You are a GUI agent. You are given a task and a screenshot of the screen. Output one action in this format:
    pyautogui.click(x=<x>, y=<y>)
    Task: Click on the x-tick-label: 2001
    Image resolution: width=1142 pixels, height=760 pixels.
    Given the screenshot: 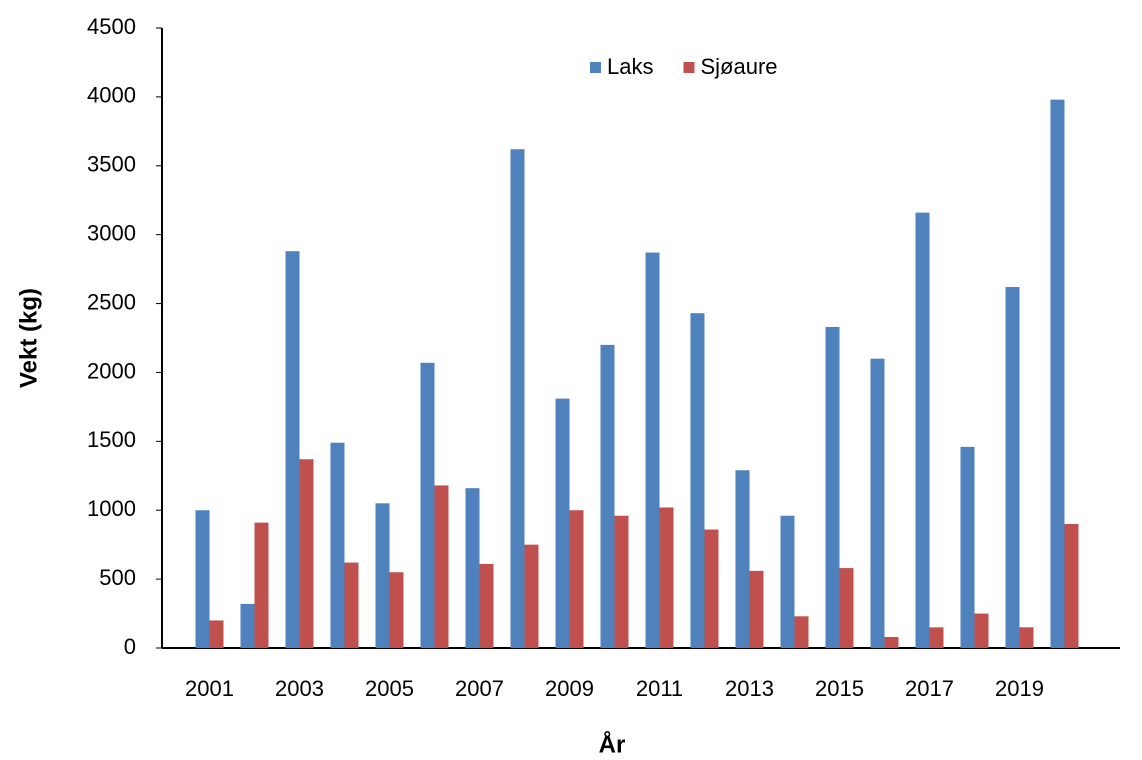 What is the action you would take?
    pyautogui.click(x=209, y=688)
    